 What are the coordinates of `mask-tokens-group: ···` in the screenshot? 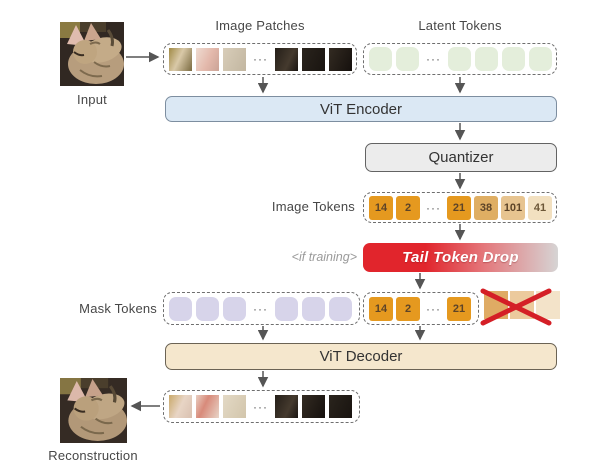 It's located at (261, 308).